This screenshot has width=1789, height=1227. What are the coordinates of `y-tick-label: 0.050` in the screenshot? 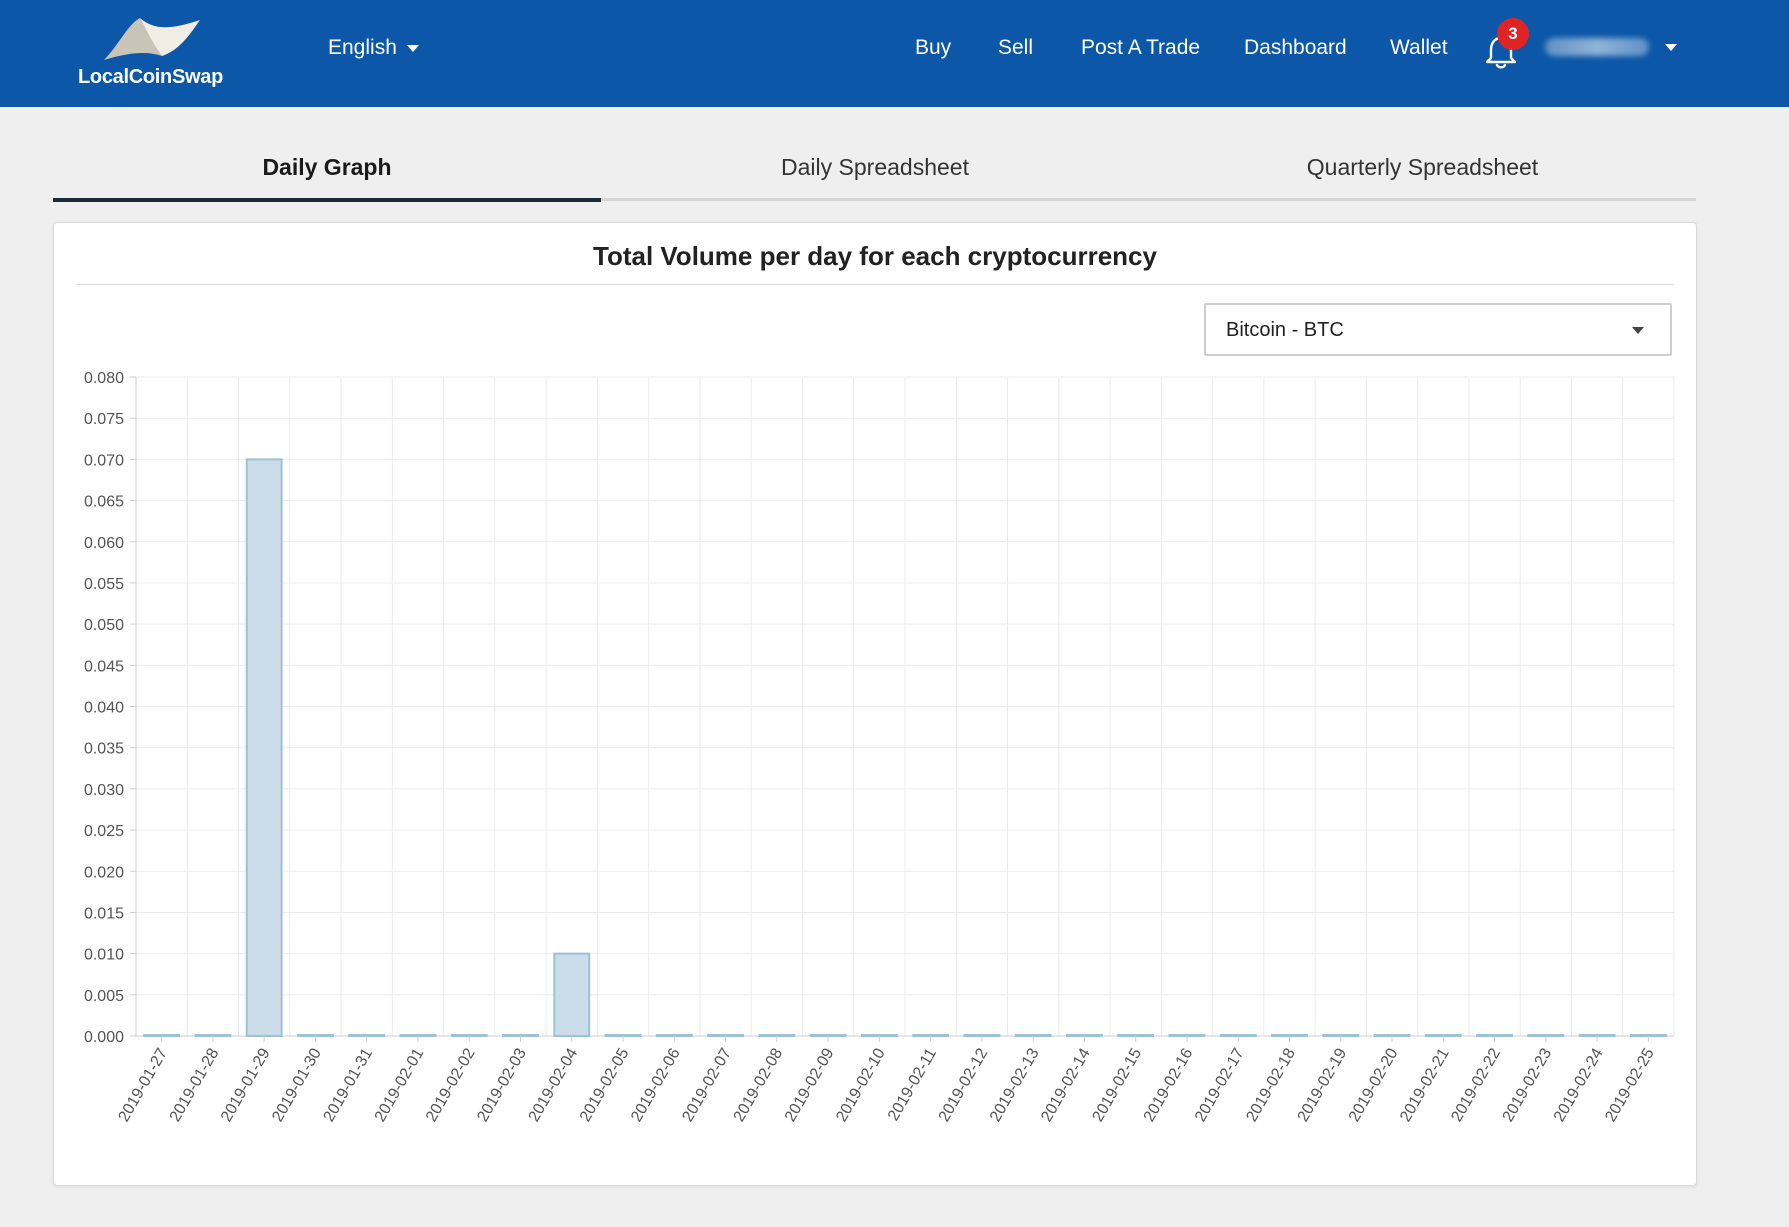 It's located at (104, 625).